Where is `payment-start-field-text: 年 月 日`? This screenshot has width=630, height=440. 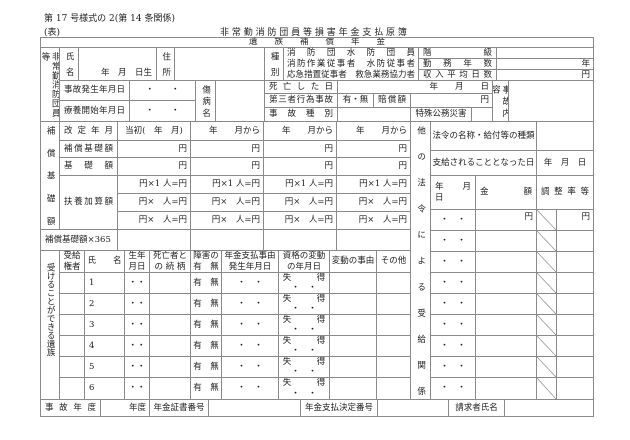
payment-start-field-text: 年 月 日 is located at coordinates (565, 162).